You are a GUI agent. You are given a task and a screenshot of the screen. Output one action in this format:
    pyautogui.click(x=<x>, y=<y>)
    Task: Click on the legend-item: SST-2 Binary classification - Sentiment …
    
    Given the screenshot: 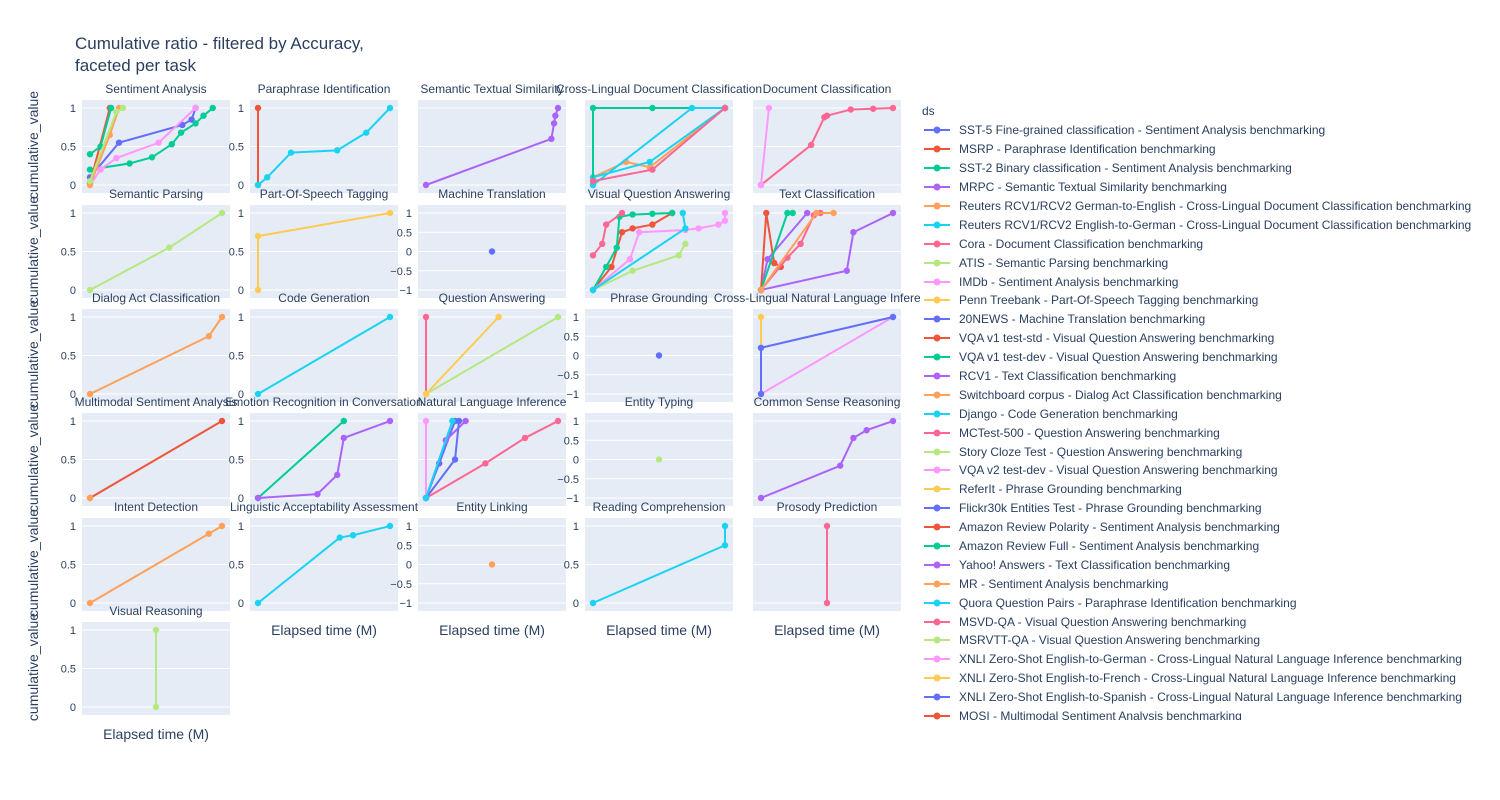 What is the action you would take?
    pyautogui.click(x=1211, y=168)
    